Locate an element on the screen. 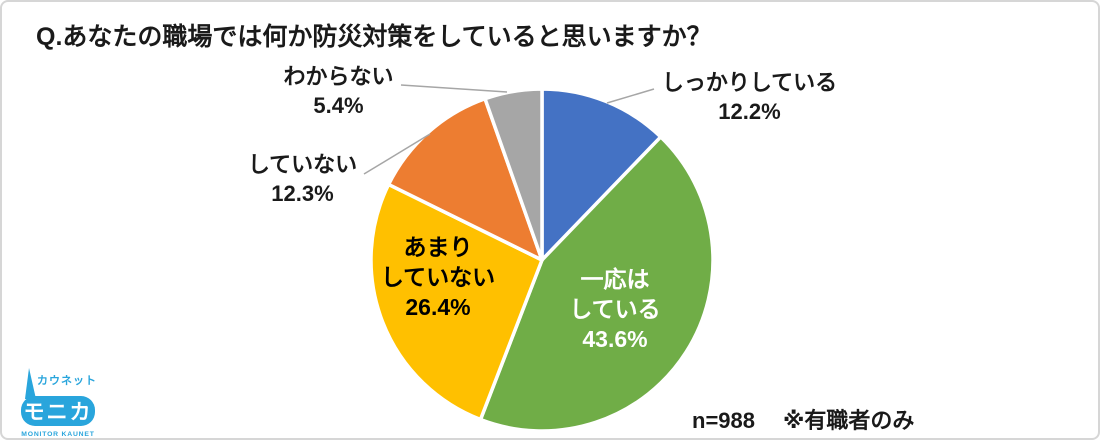  logo-tail-icon is located at coordinates (30, 383).